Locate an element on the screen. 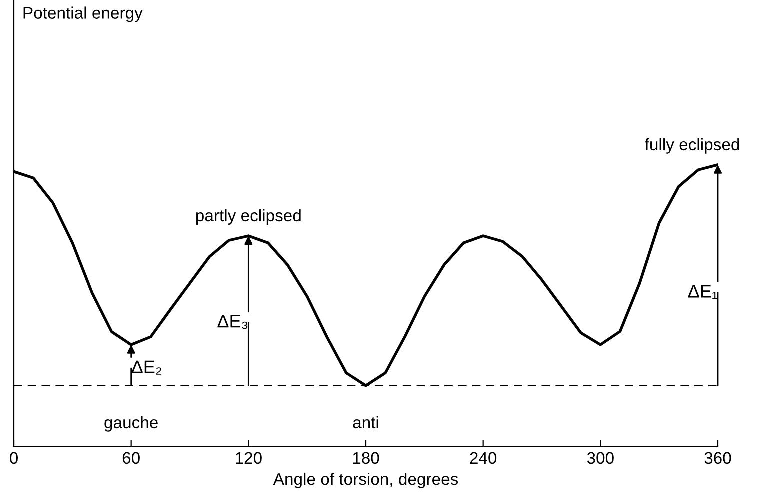 This screenshot has height=504, width=778. x-tick-label: 120 is located at coordinates (249, 458).